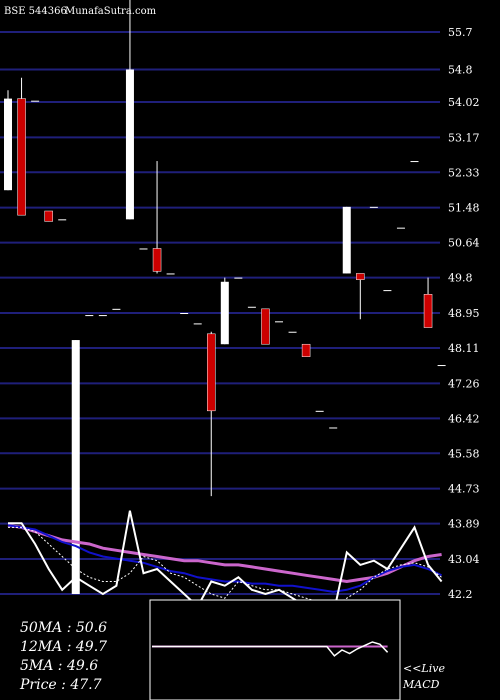 The width and height of the screenshot is (500, 700). Describe the element at coordinates (59, 666) in the screenshot. I see `legend-ma5: 5MA : 49.6` at that location.